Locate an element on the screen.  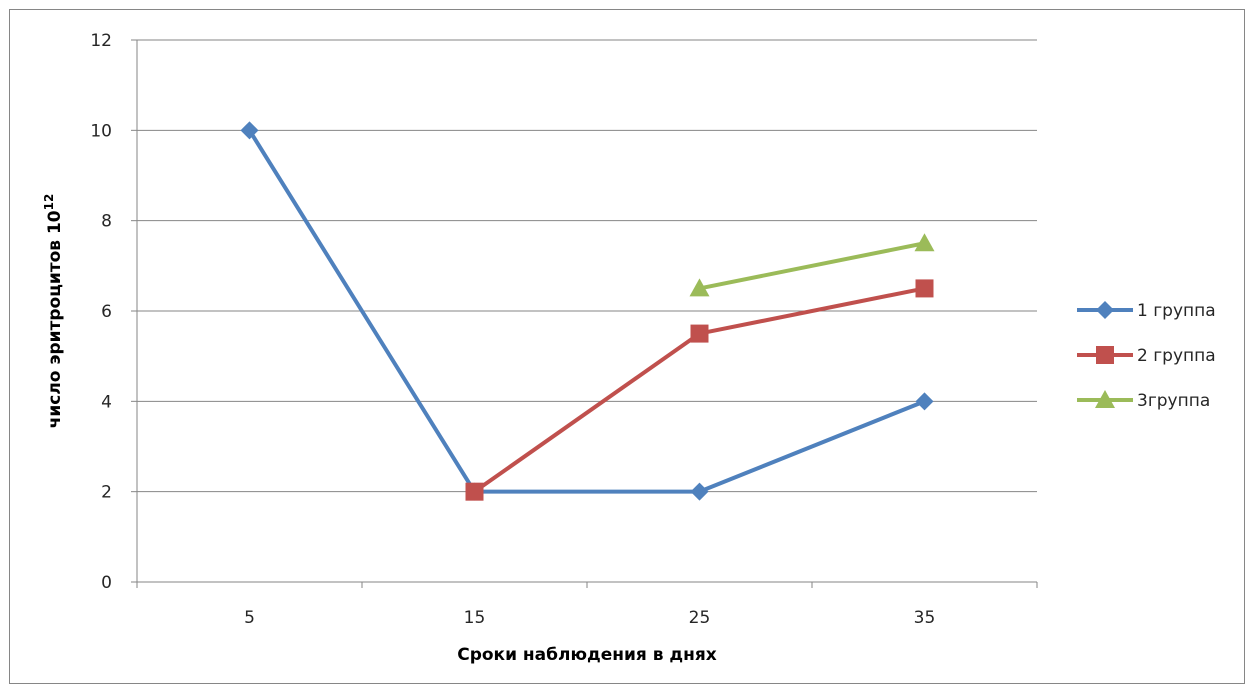
x-tick-label-35: 35 is located at coordinates (925, 618).